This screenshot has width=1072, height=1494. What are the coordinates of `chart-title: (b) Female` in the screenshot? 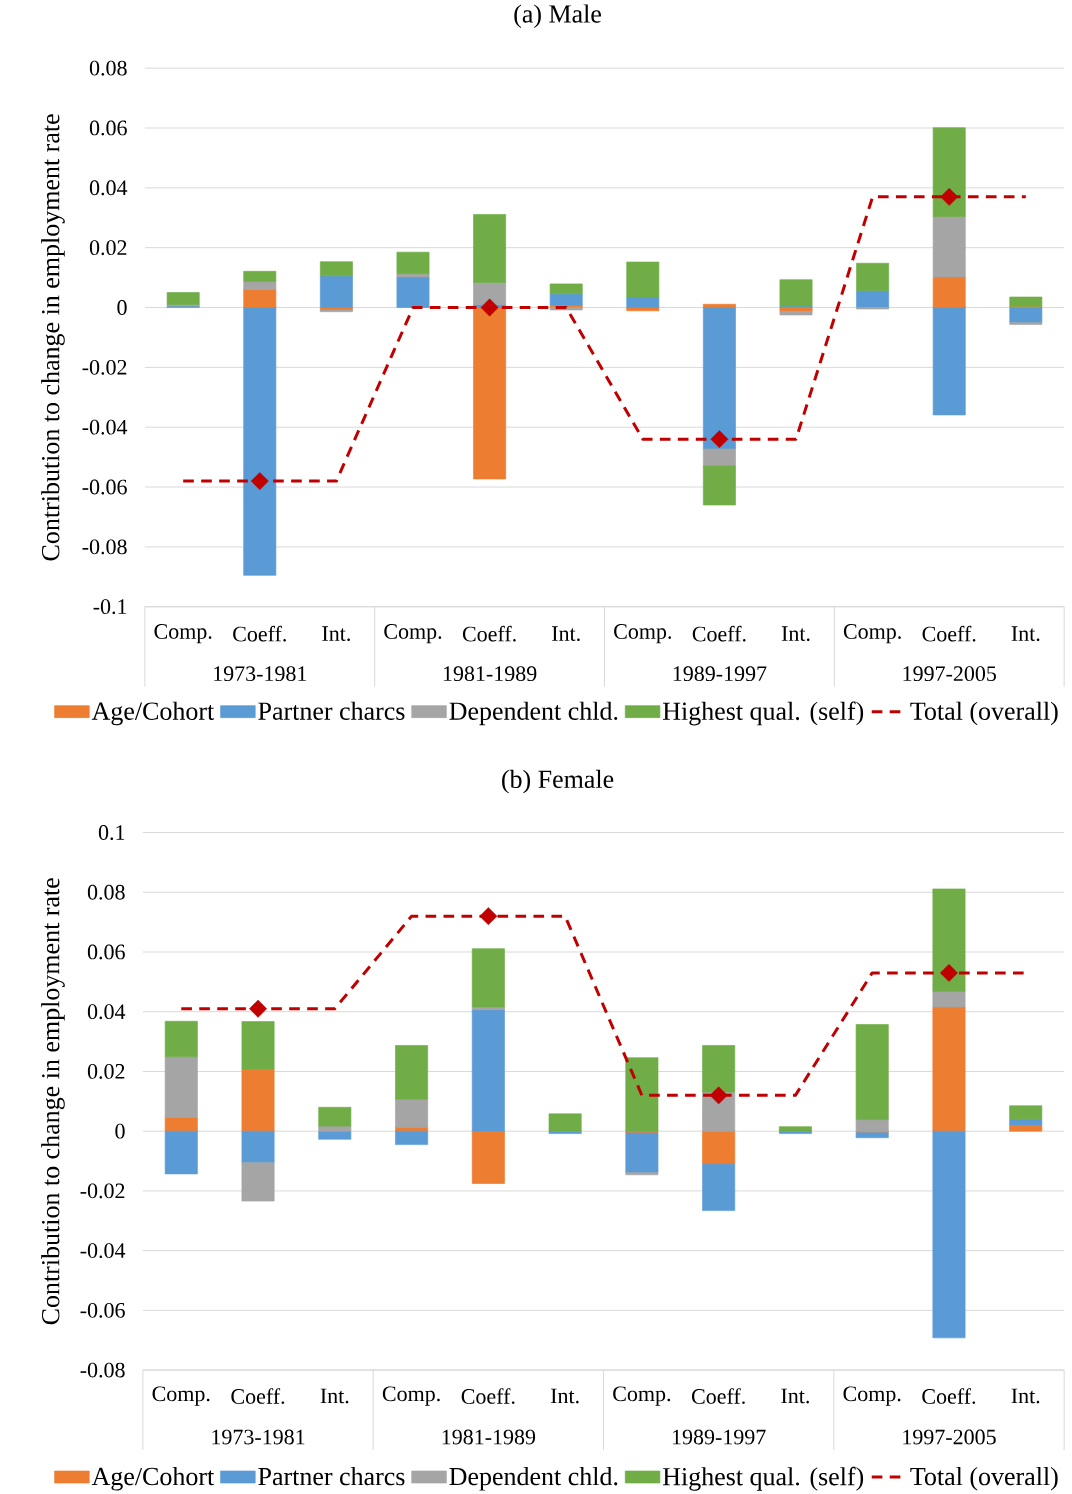 It's located at (558, 781).